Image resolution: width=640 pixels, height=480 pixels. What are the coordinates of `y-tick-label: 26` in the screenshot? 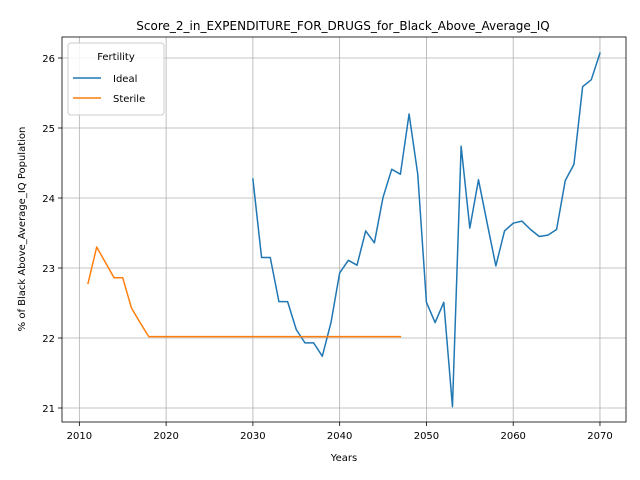 It's located at (48, 59).